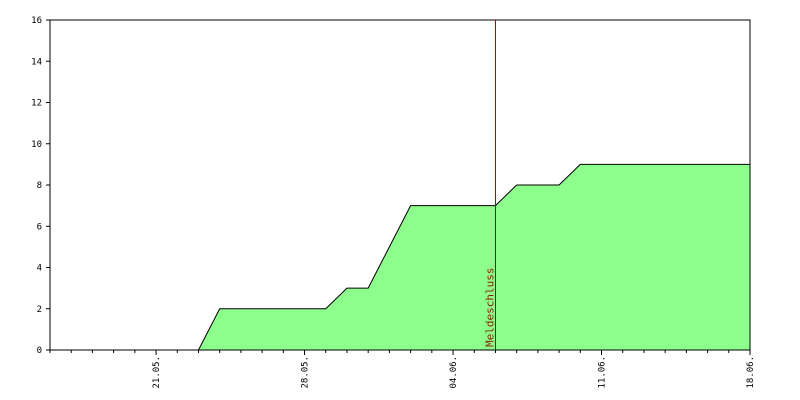  What do you see at coordinates (39, 227) in the screenshot?
I see `y-tick-label: 6` at bounding box center [39, 227].